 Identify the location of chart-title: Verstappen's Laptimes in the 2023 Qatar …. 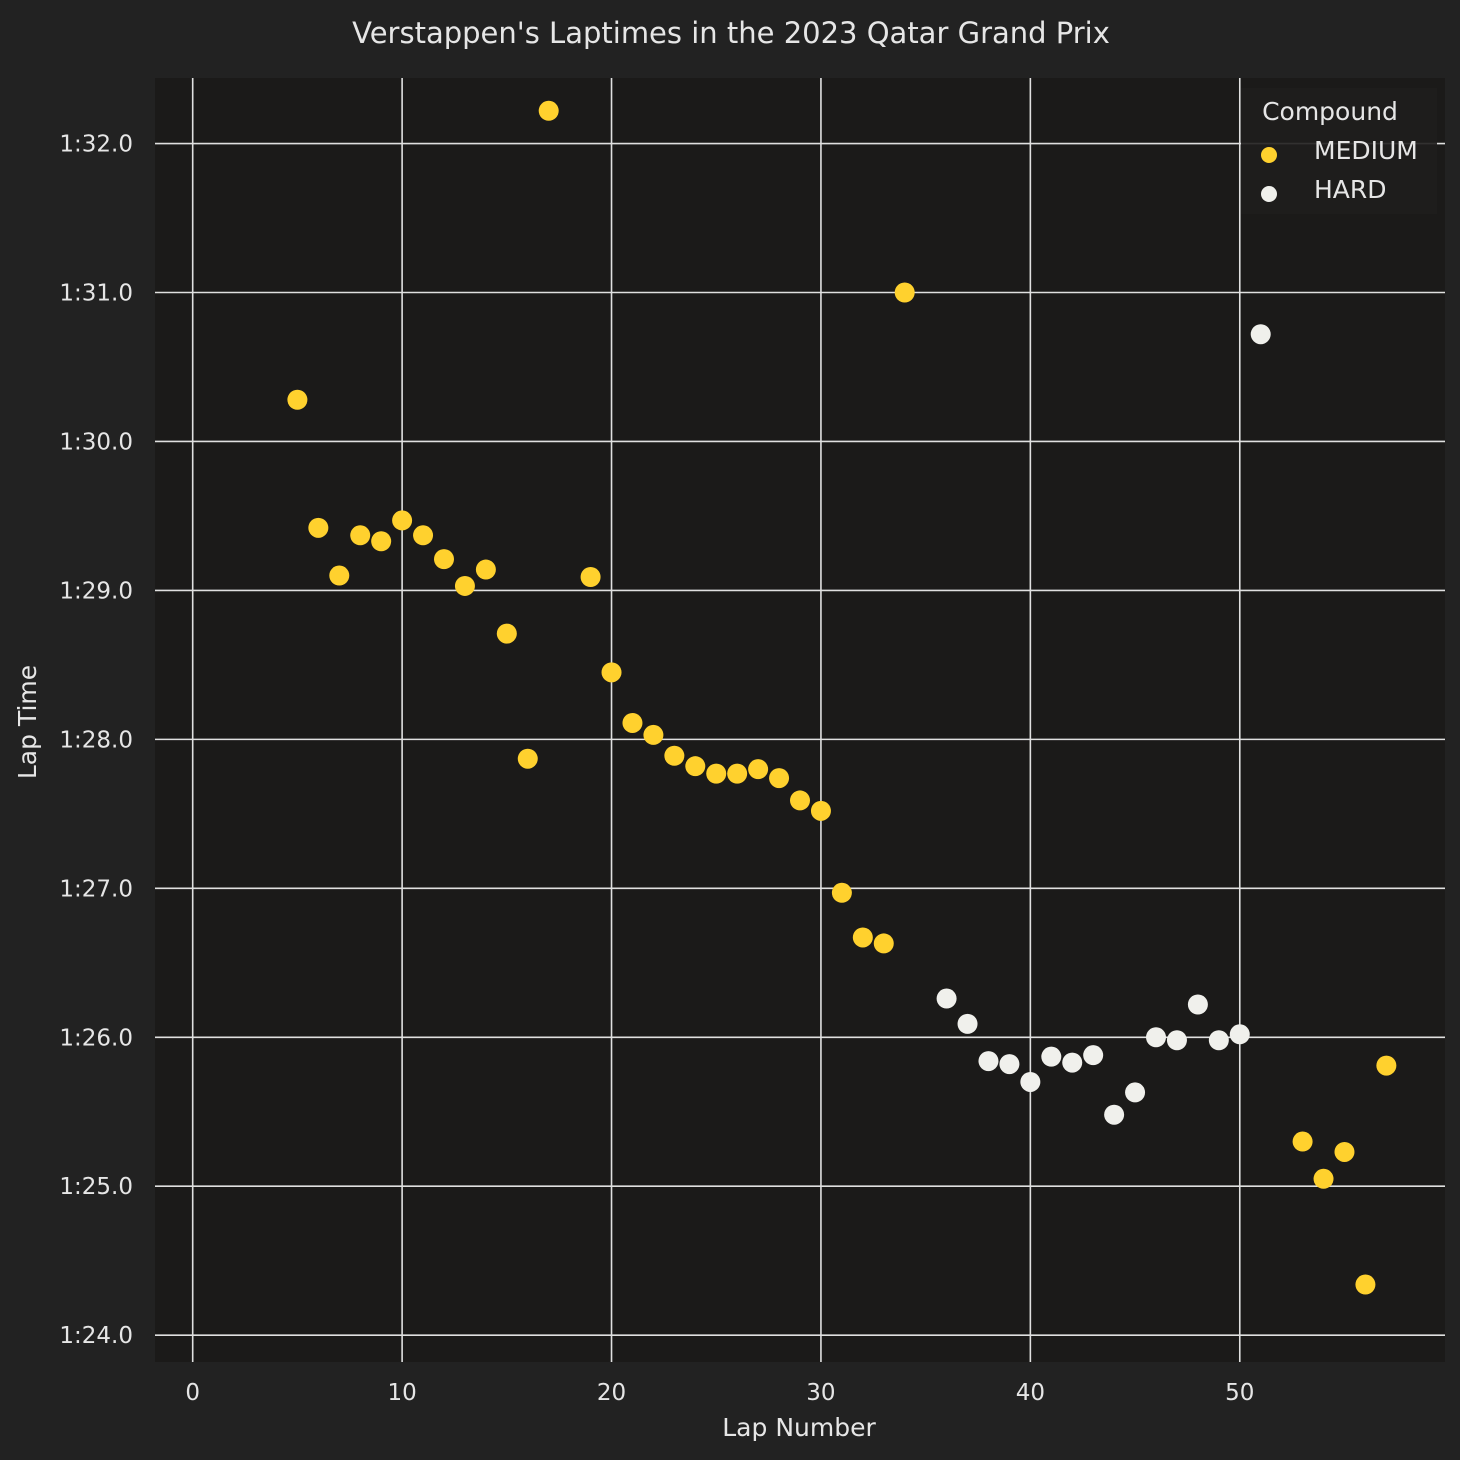
(731, 33).